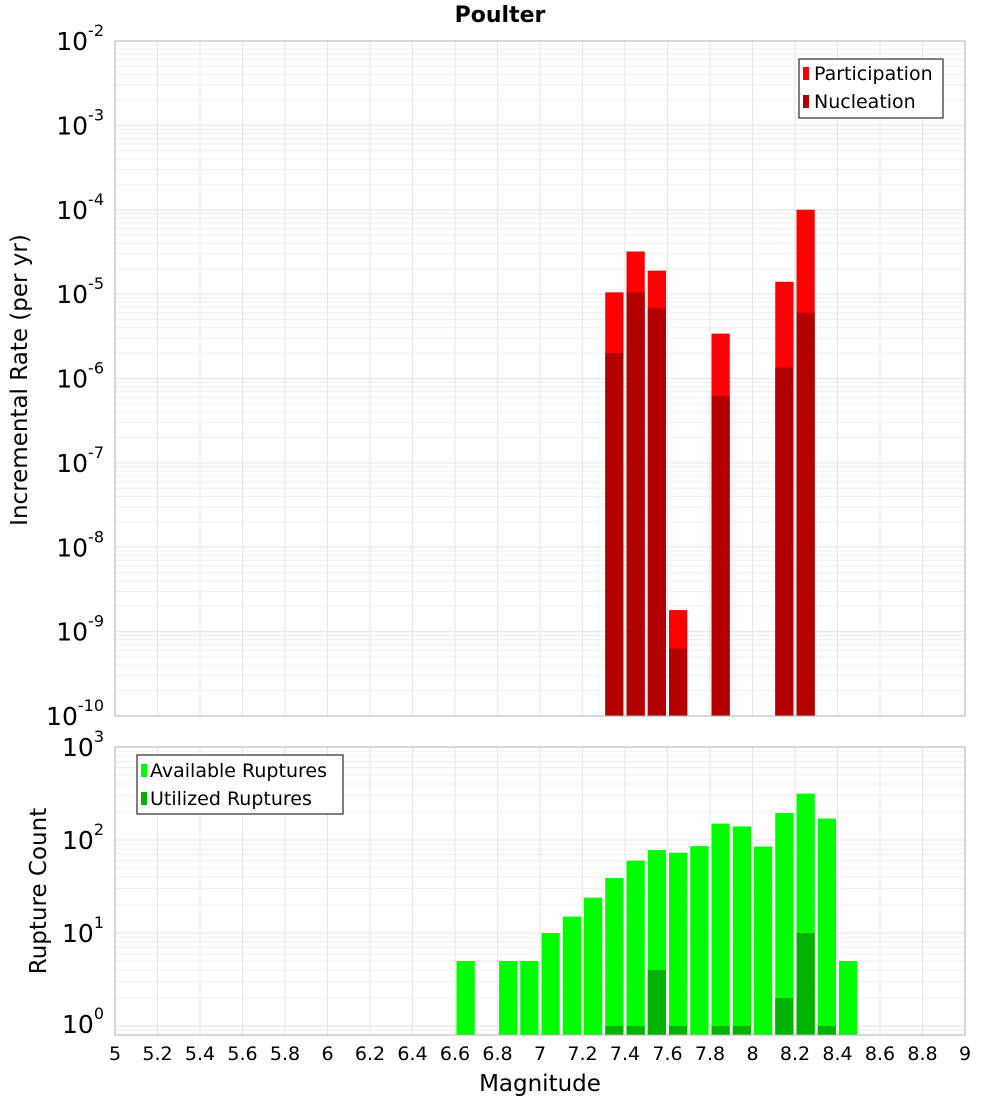 The width and height of the screenshot is (1000, 1100). I want to click on bottom-y-axis-ticks: 10⁰ 10¹ 10² 10³, so click(83, 883).